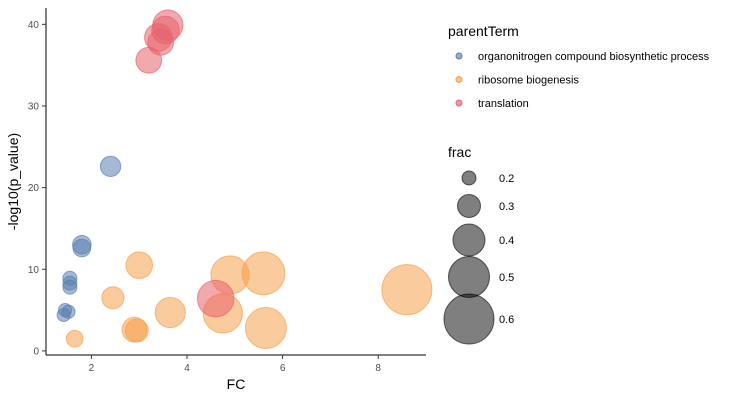 The image size is (750, 400). What do you see at coordinates (34, 188) in the screenshot?
I see `y-tick-label: 20` at bounding box center [34, 188].